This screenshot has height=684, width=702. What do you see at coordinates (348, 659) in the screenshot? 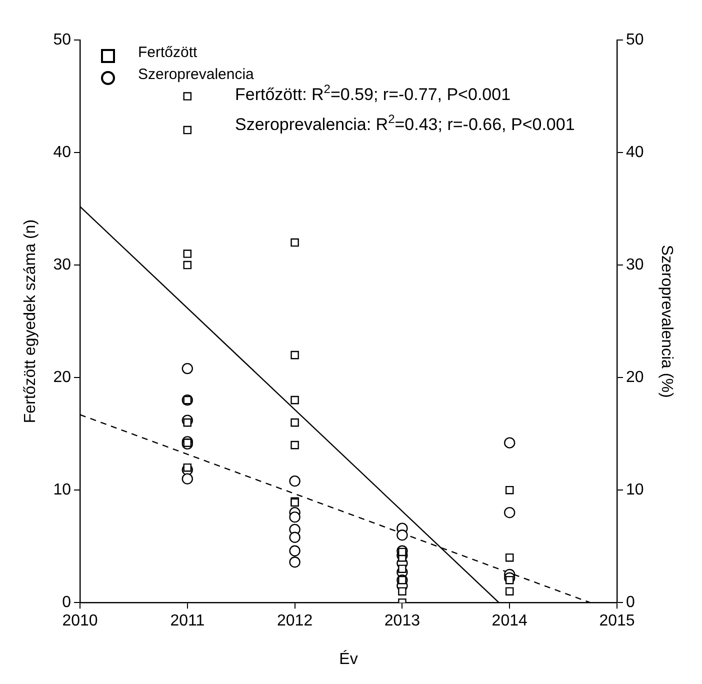
I see `x-axis-title: Év` at bounding box center [348, 659].